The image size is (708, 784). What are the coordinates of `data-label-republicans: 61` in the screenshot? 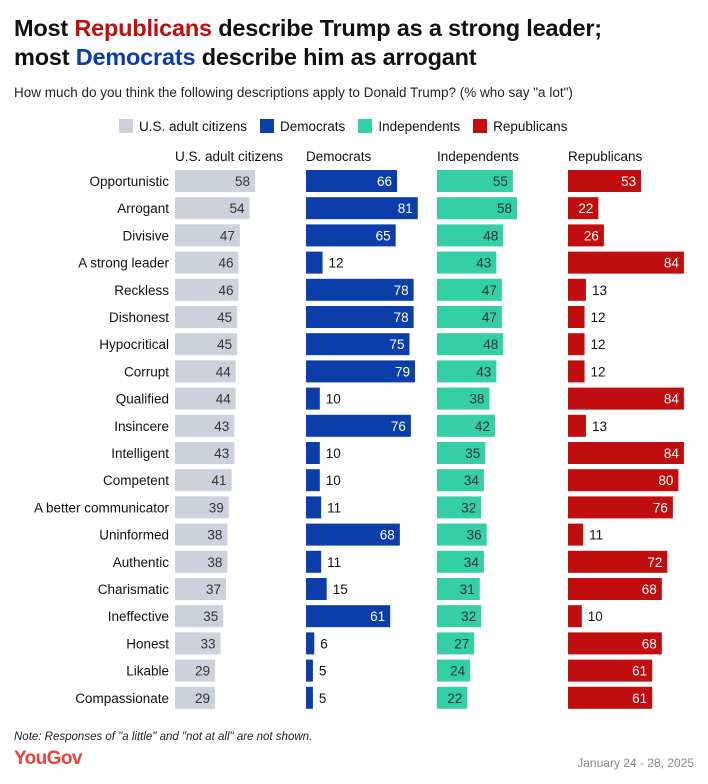 It's located at (639, 671).